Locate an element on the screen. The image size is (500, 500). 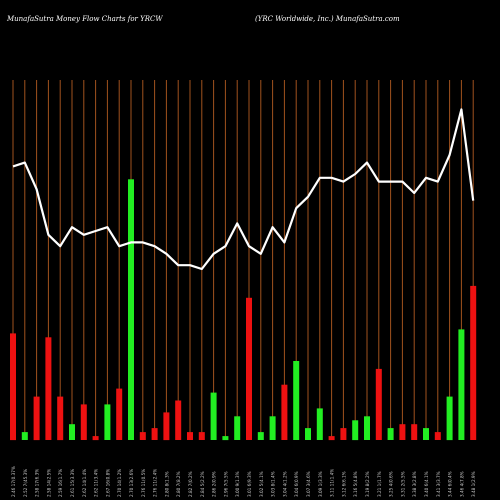
x-tick-label: 2.70 13(2.6% is located at coordinates (131, 483).